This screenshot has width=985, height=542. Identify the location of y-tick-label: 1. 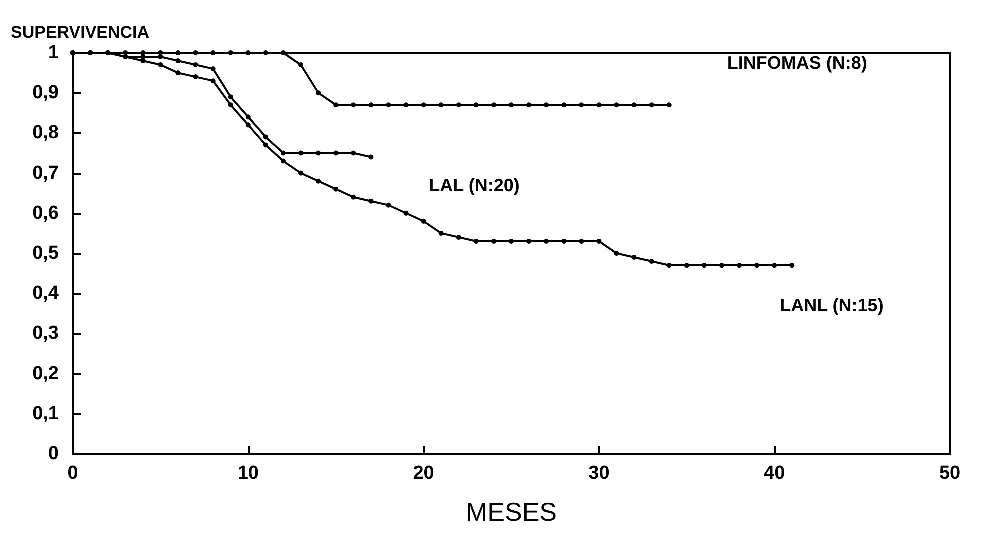
(54, 53).